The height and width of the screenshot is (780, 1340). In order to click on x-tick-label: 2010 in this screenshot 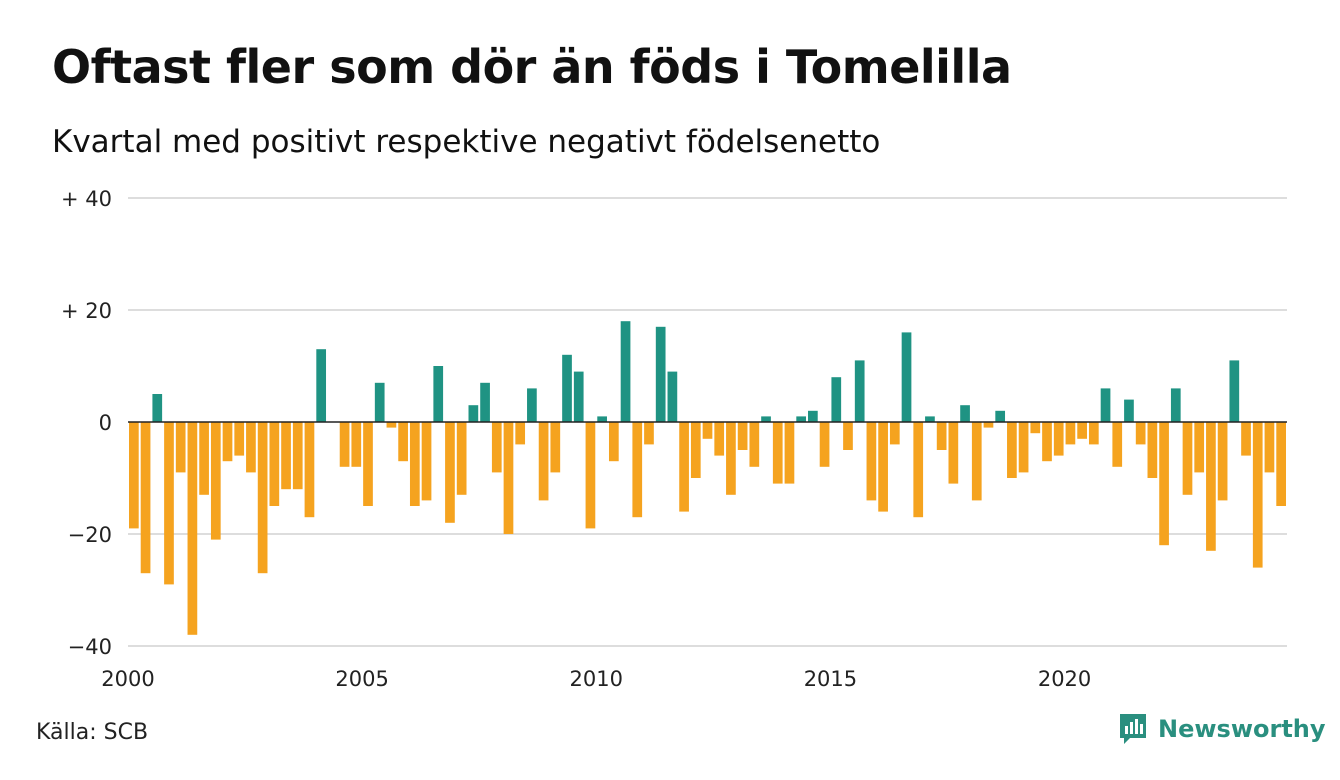, I will do `click(596, 679)`.